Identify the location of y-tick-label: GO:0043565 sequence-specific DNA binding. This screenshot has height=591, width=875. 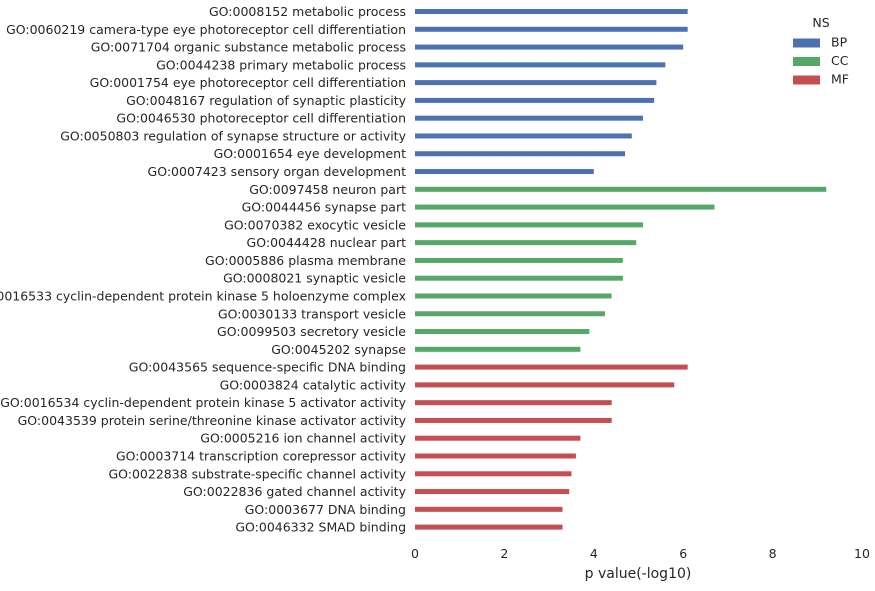
(267, 367).